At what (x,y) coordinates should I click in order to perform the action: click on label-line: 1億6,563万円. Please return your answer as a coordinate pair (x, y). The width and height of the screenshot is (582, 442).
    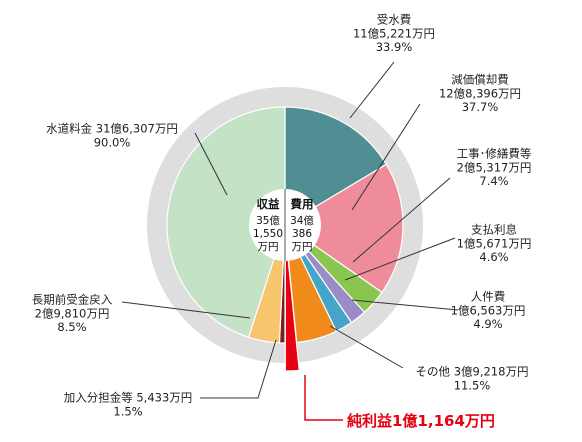
    Looking at the image, I should click on (488, 310).